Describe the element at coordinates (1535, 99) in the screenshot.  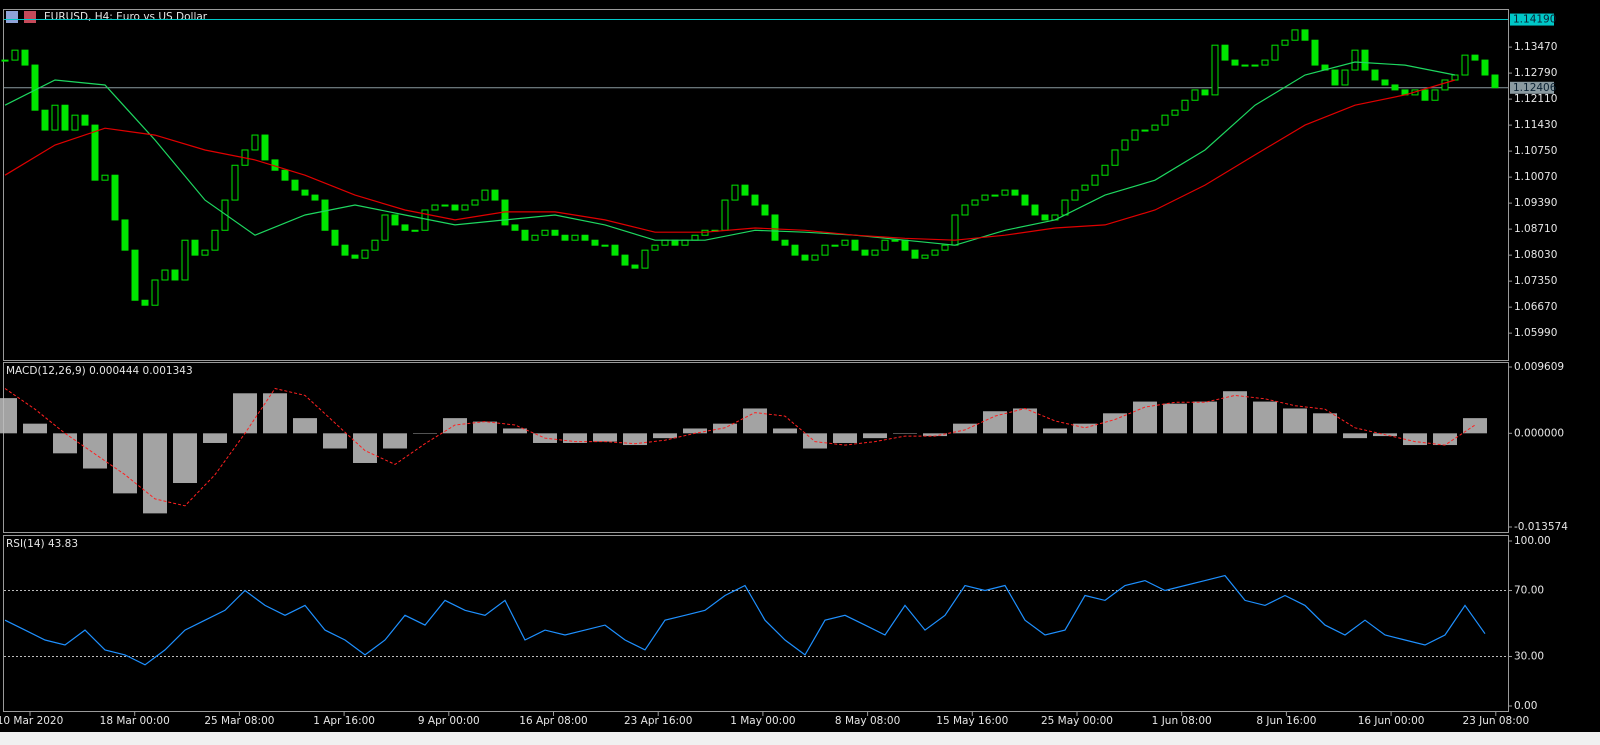
I see `y-tick-label: 1.12110` at that location.